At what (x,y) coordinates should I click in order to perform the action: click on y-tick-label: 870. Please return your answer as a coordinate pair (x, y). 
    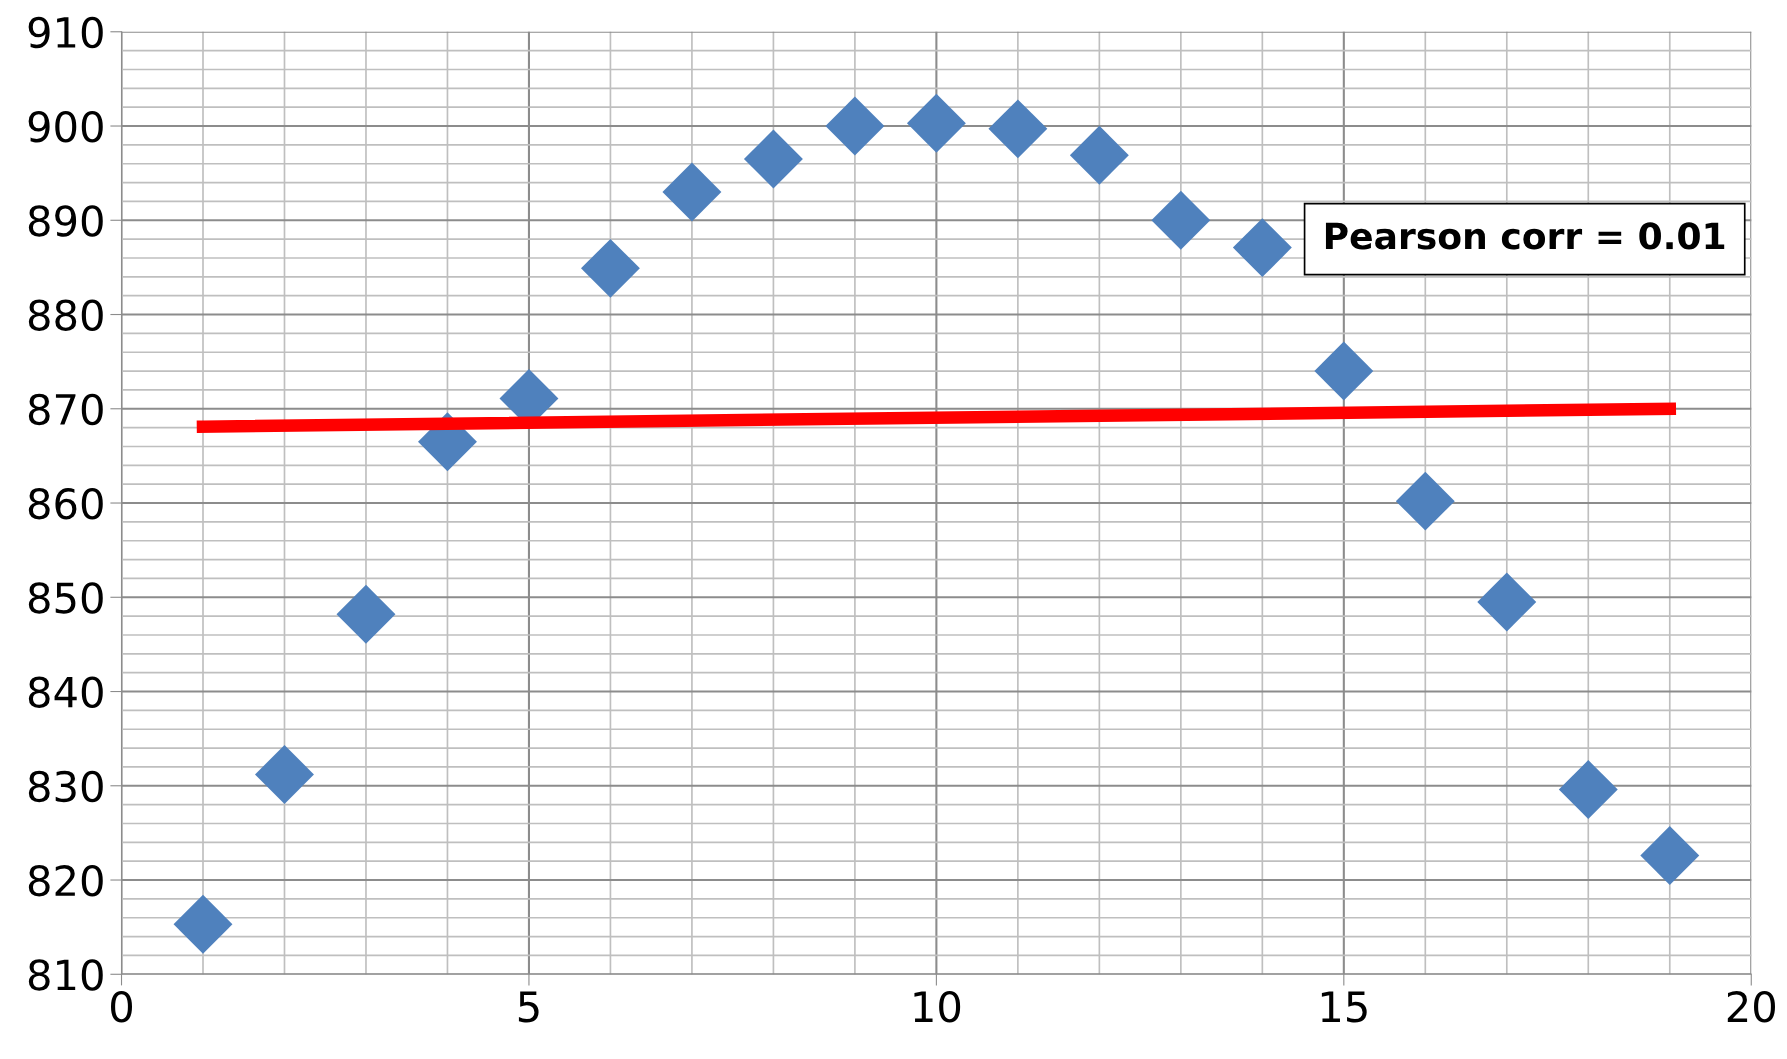
    Looking at the image, I should click on (65, 409).